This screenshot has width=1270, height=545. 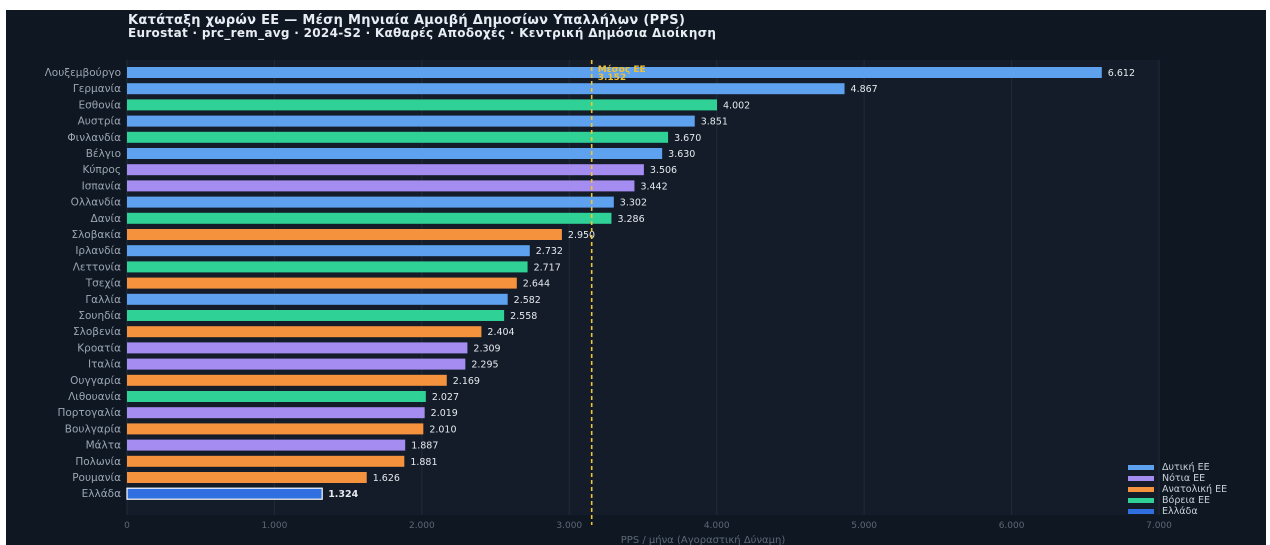 I want to click on category-label: Ελλάδα, so click(x=101, y=494).